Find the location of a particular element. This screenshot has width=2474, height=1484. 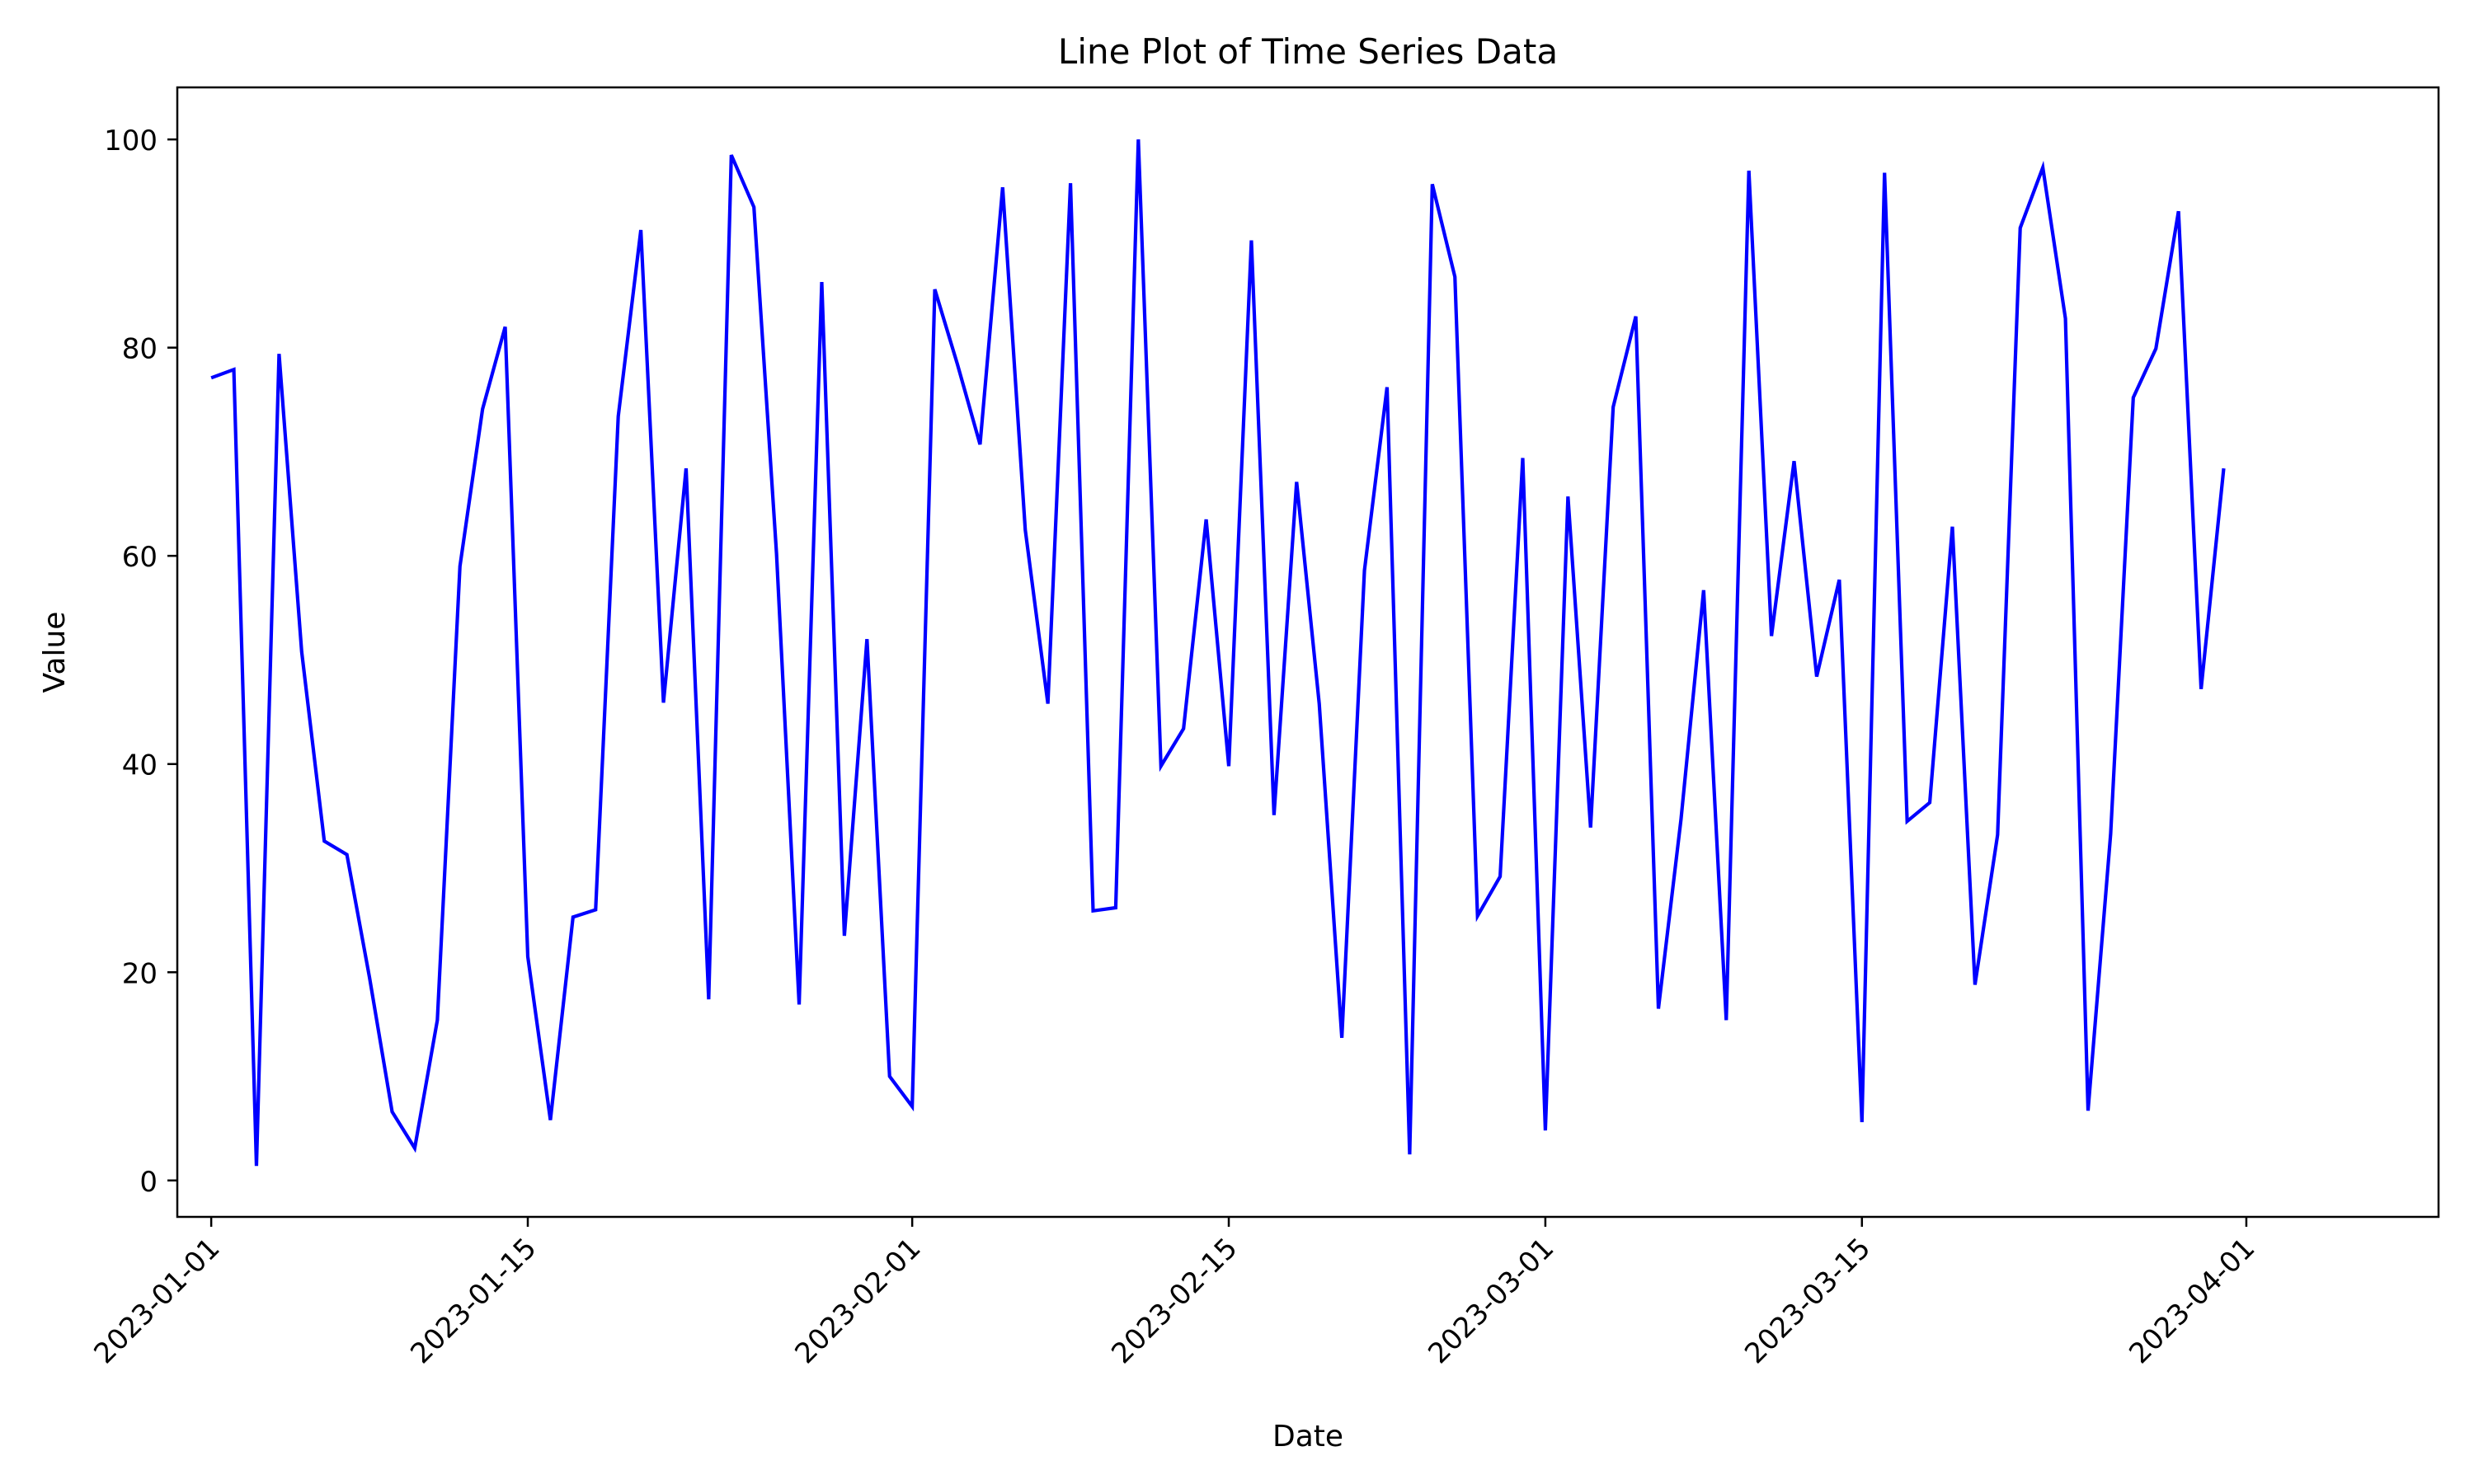

x-tick-label: 2023-01-01 is located at coordinates (156, 1301).